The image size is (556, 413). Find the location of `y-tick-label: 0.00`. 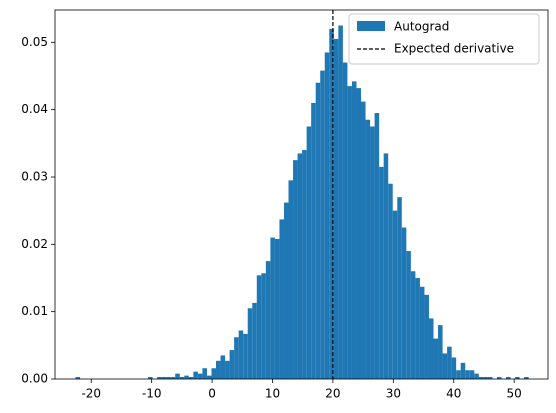

y-tick-label: 0.00 is located at coordinates (34, 379).